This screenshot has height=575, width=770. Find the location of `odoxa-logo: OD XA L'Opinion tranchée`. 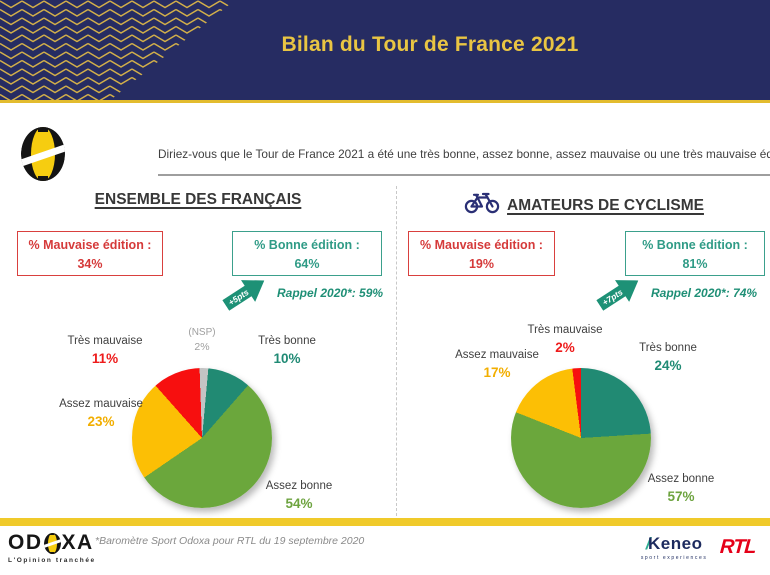

odoxa-logo: OD XA L'Opinion tranchée is located at coordinates (52, 547).